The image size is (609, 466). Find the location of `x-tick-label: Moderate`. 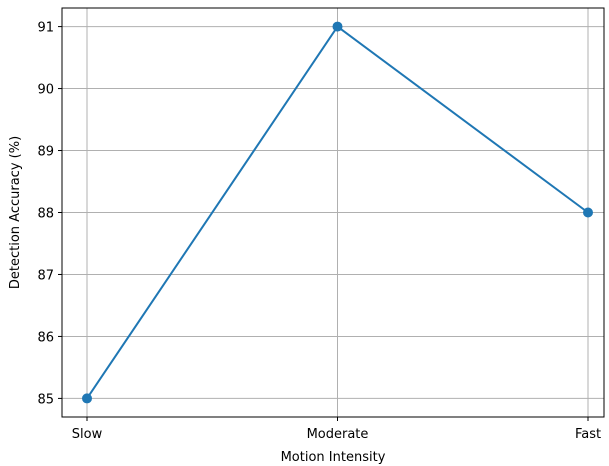

x-tick-label: Moderate is located at coordinates (338, 434).